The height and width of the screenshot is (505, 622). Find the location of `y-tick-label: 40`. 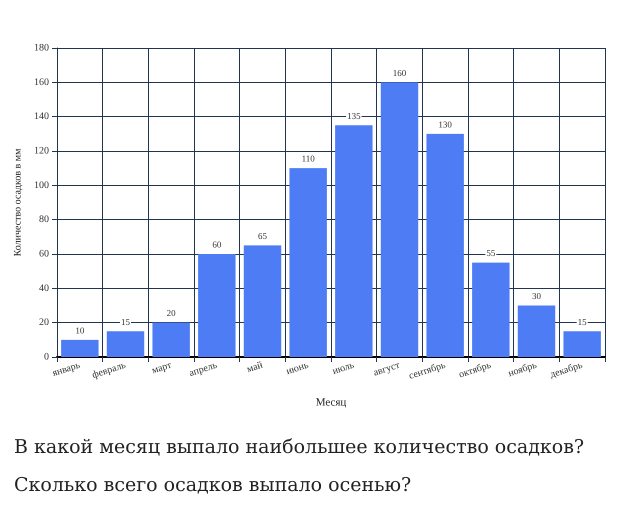

y-tick-label: 40 is located at coordinates (44, 288).